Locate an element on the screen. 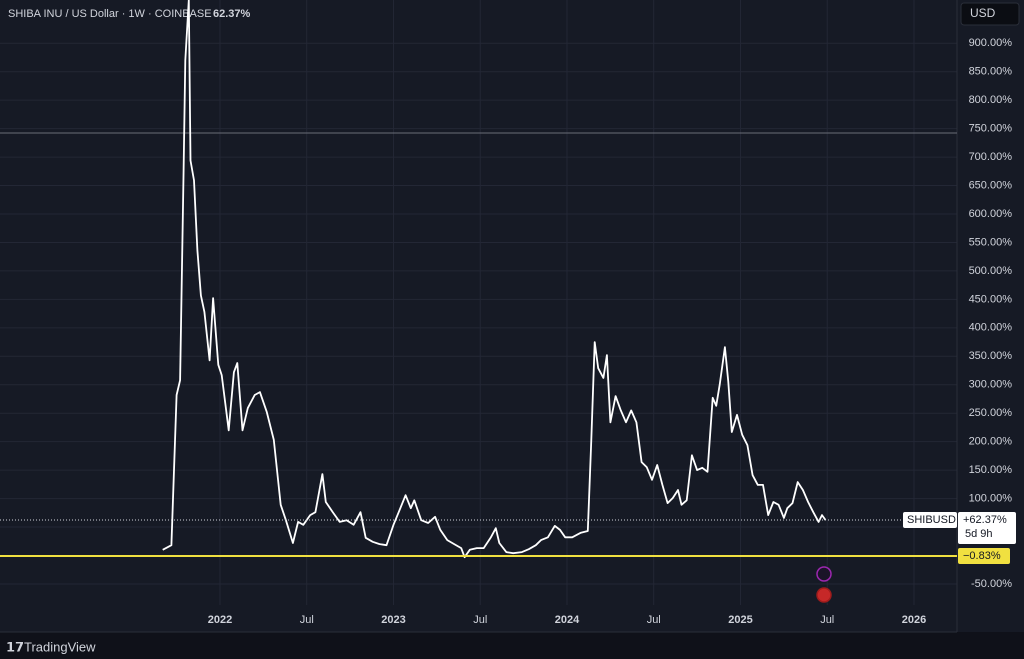 Image resolution: width=1024 pixels, height=659 pixels. y-tick-label: -50.00% is located at coordinates (991, 584).